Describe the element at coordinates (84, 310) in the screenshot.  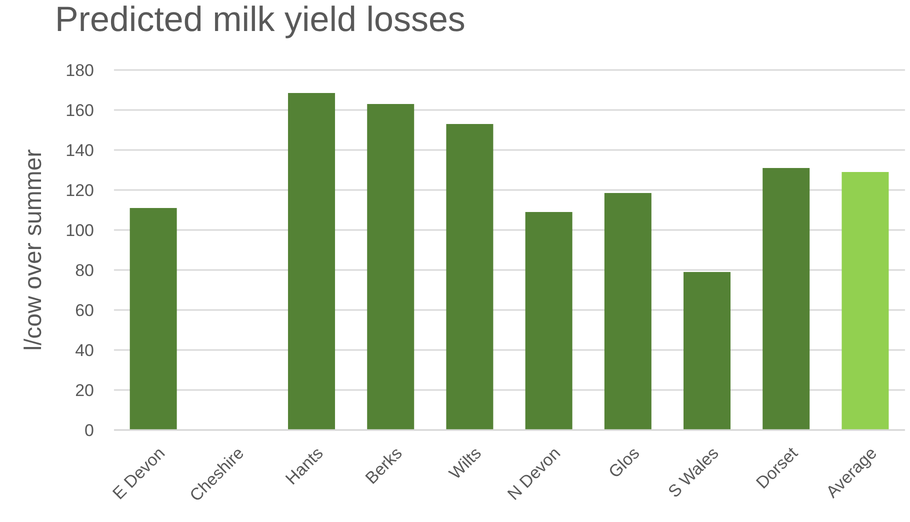
I see `y-tick-label: 60` at that location.